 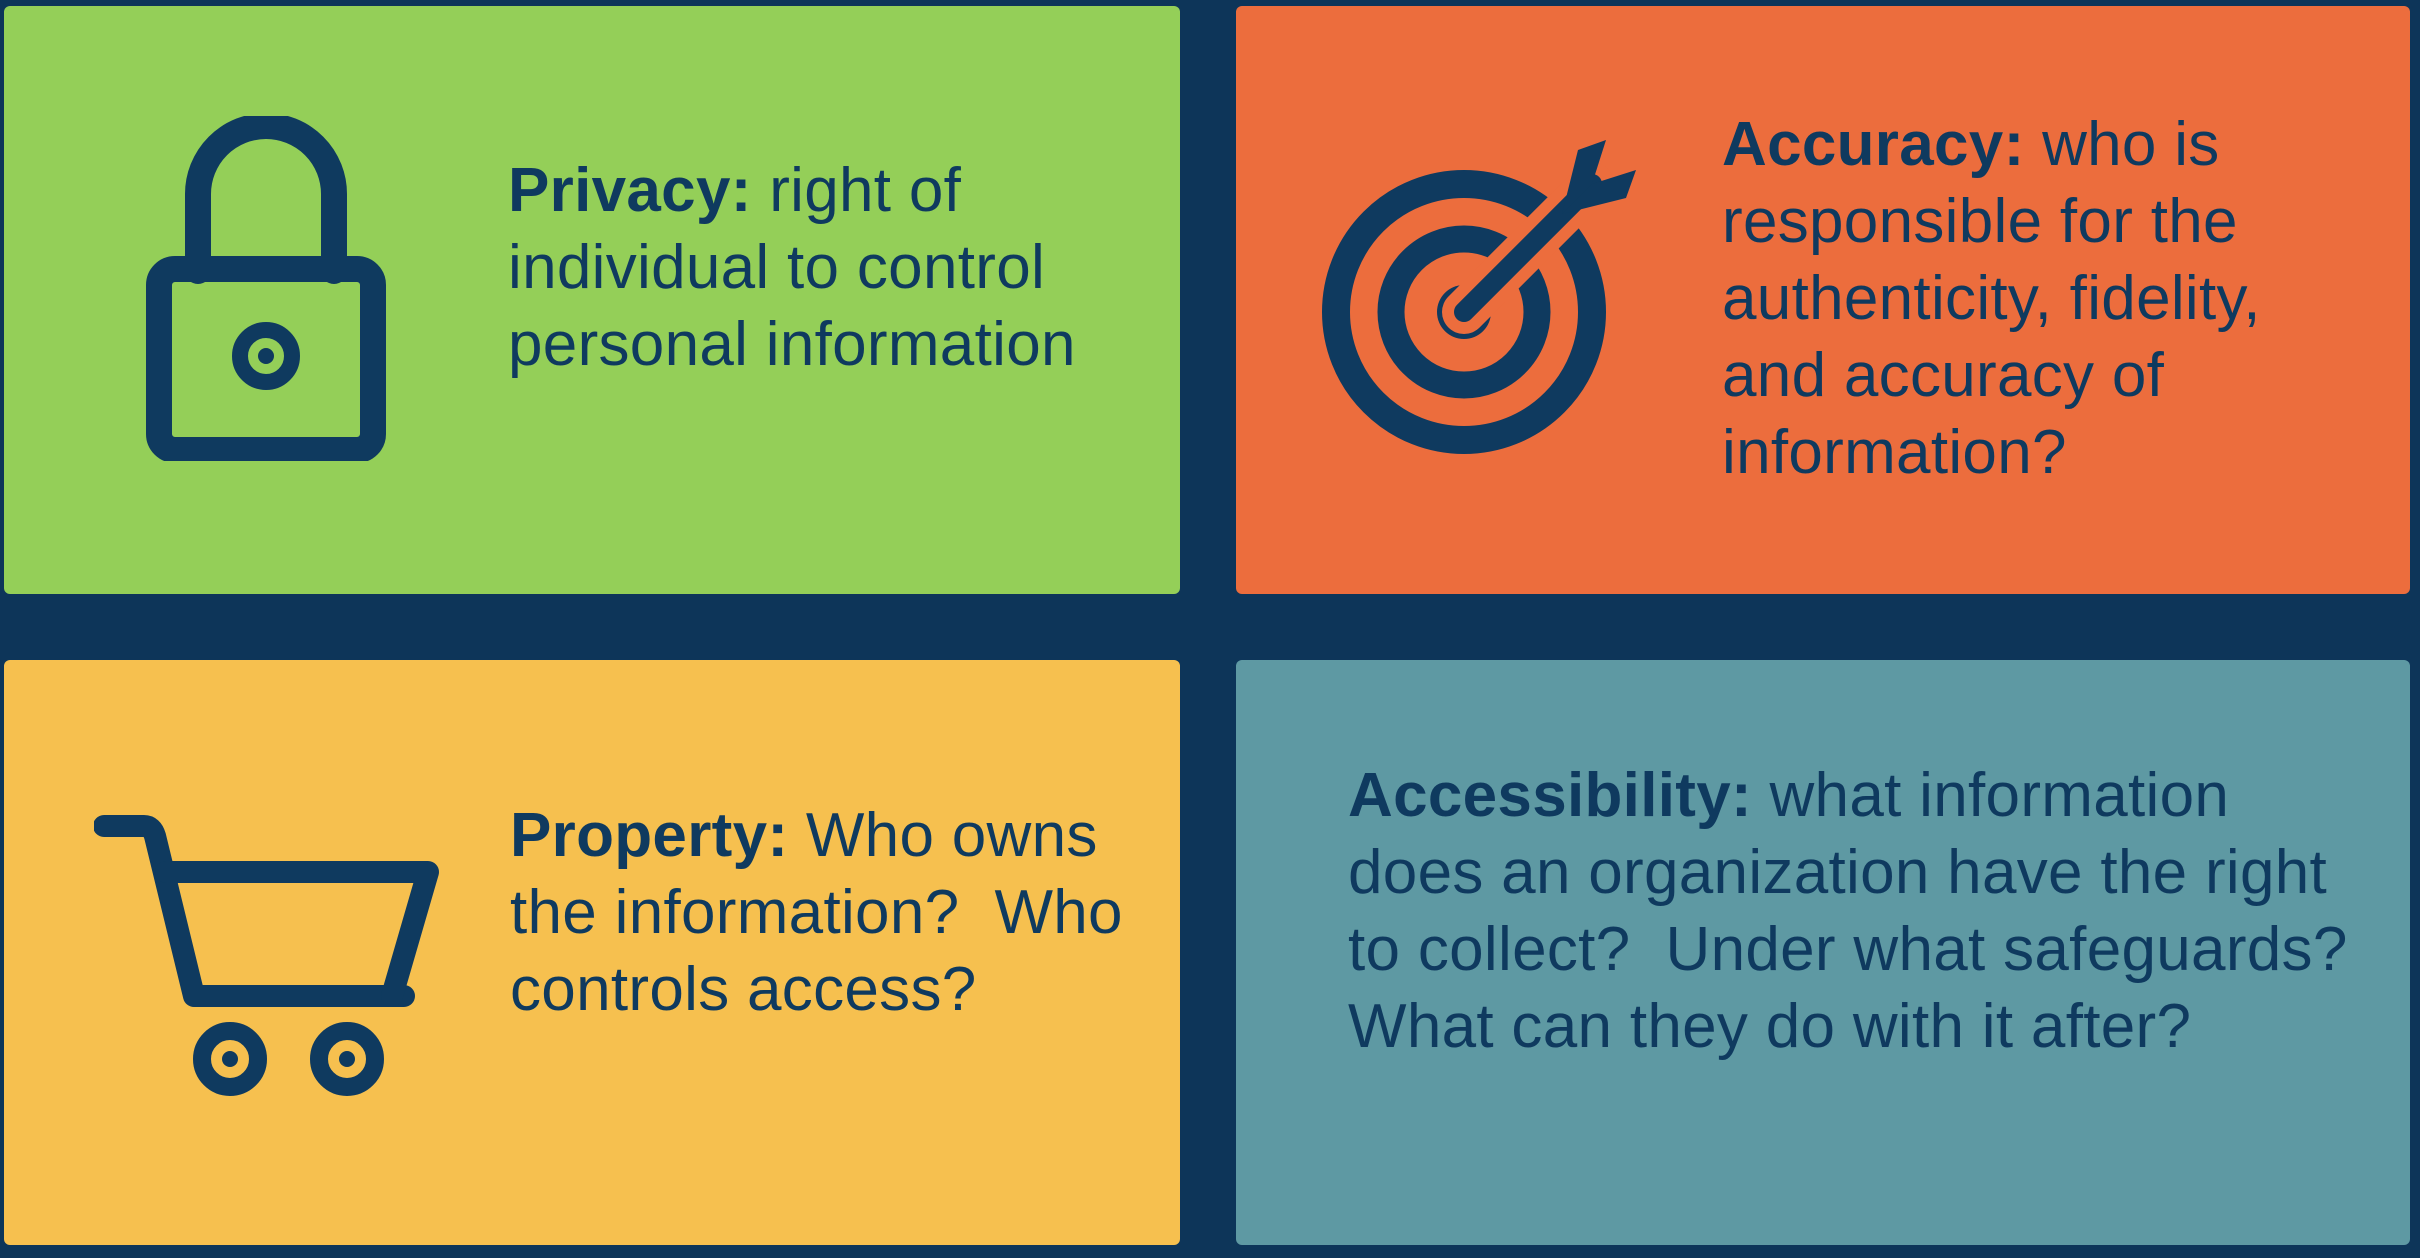 I want to click on target-icon, so click(x=1484, y=300).